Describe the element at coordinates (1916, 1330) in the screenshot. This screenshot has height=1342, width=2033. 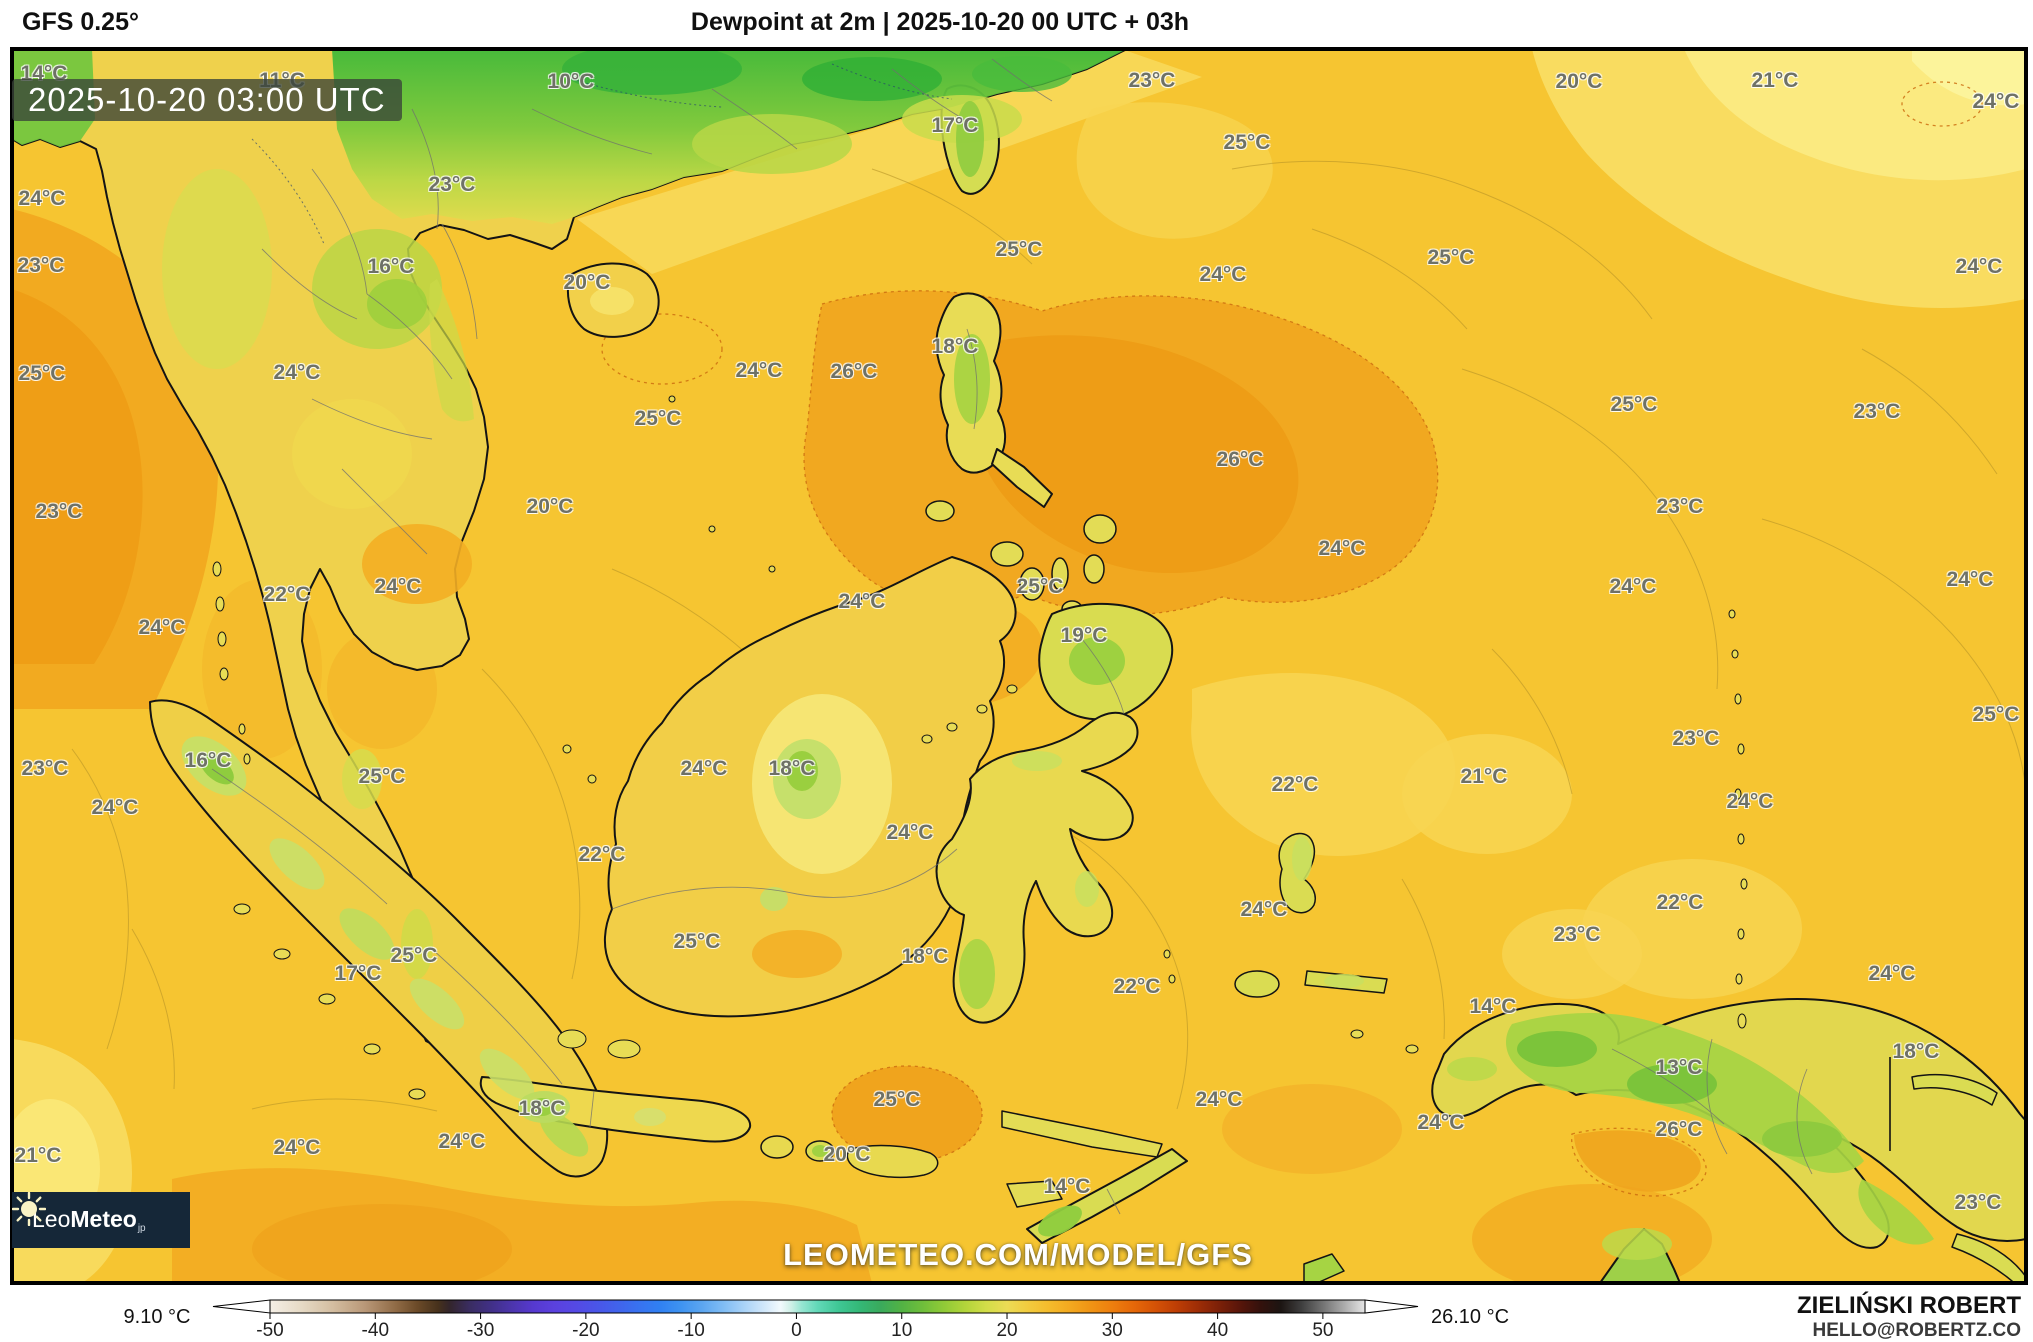
I see `contact-email: HELLO@ROBERTZ.CO` at that location.